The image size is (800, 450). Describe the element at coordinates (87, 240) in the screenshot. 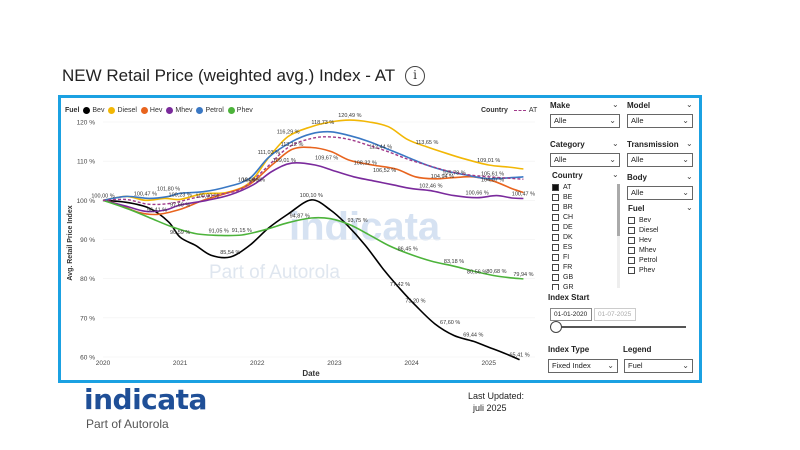

I see `y-tick-label: 90 %` at that location.